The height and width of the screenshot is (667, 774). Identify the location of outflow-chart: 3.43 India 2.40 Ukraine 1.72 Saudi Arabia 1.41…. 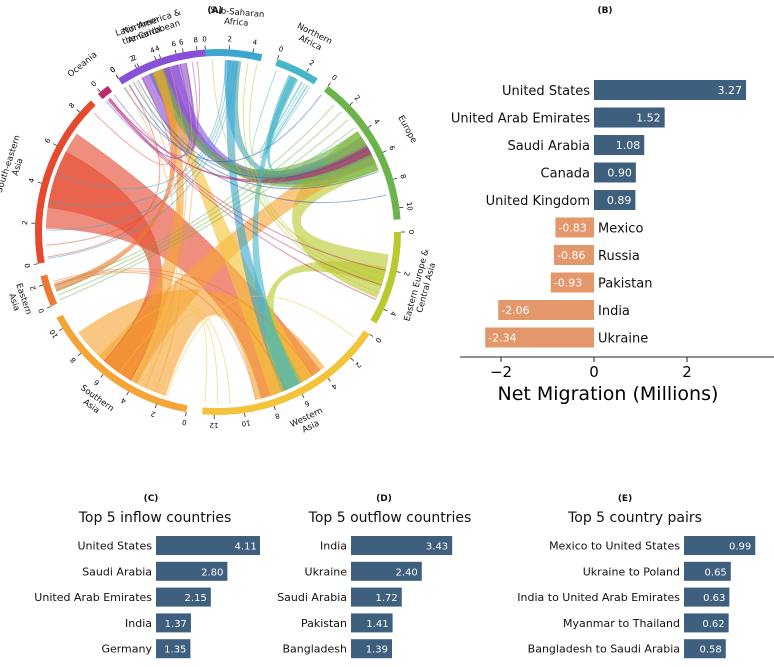
(365, 597).